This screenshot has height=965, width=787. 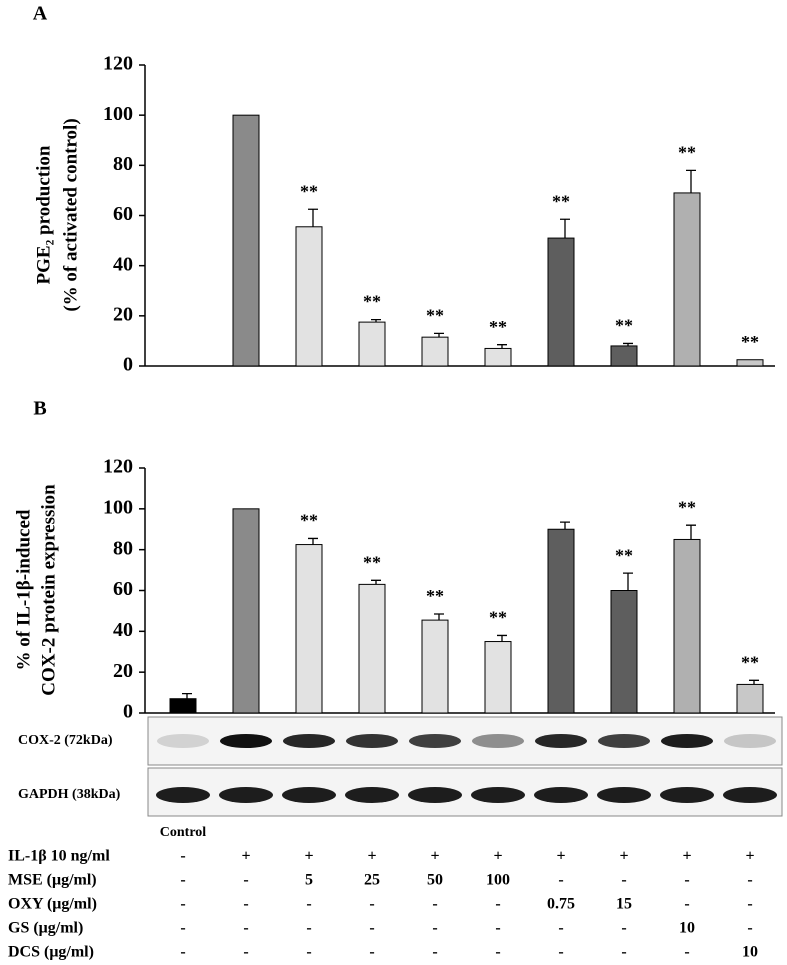 I want to click on y-axis-label: COX-2 protein expression, so click(x=48, y=590).